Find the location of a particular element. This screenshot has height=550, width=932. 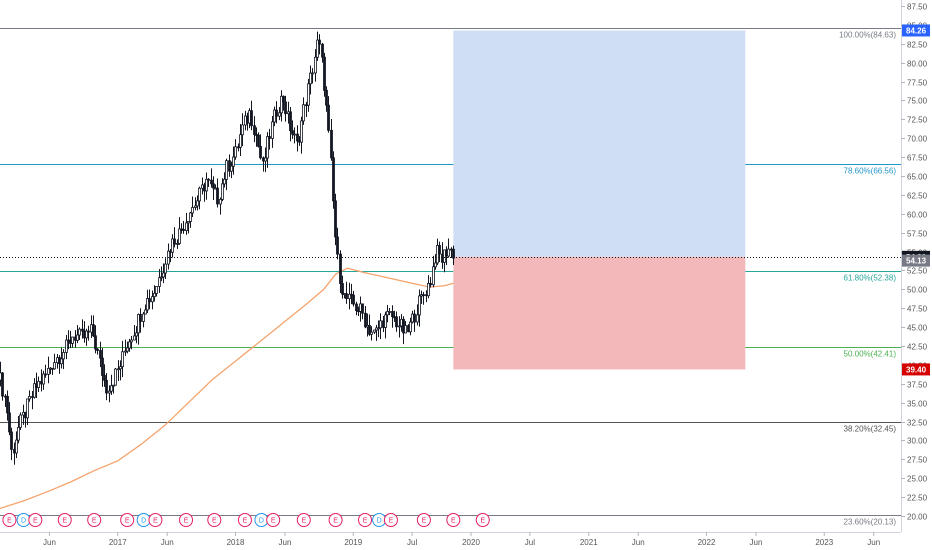

y-tick-label: 35.00 is located at coordinates (917, 404).